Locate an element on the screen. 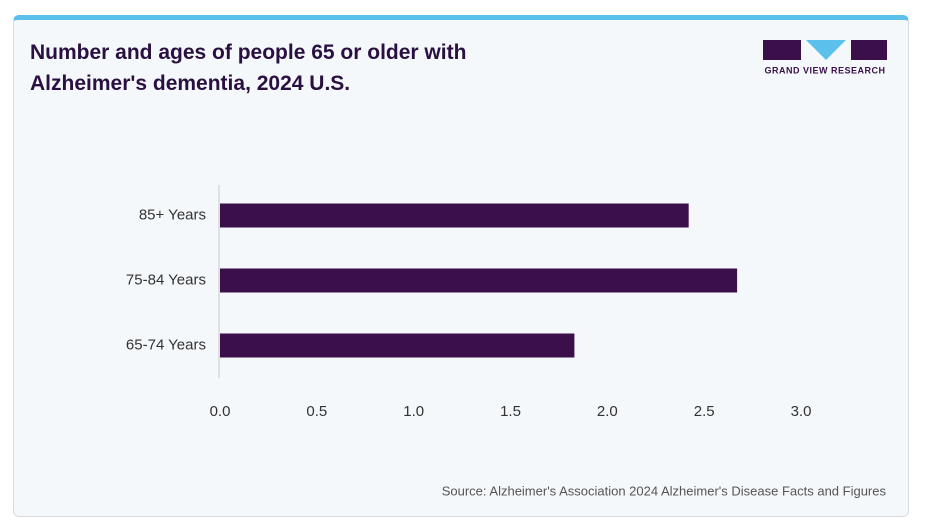 Image resolution: width=925 pixels, height=524 pixels. y-tick-label: 75-84 Years is located at coordinates (166, 279).